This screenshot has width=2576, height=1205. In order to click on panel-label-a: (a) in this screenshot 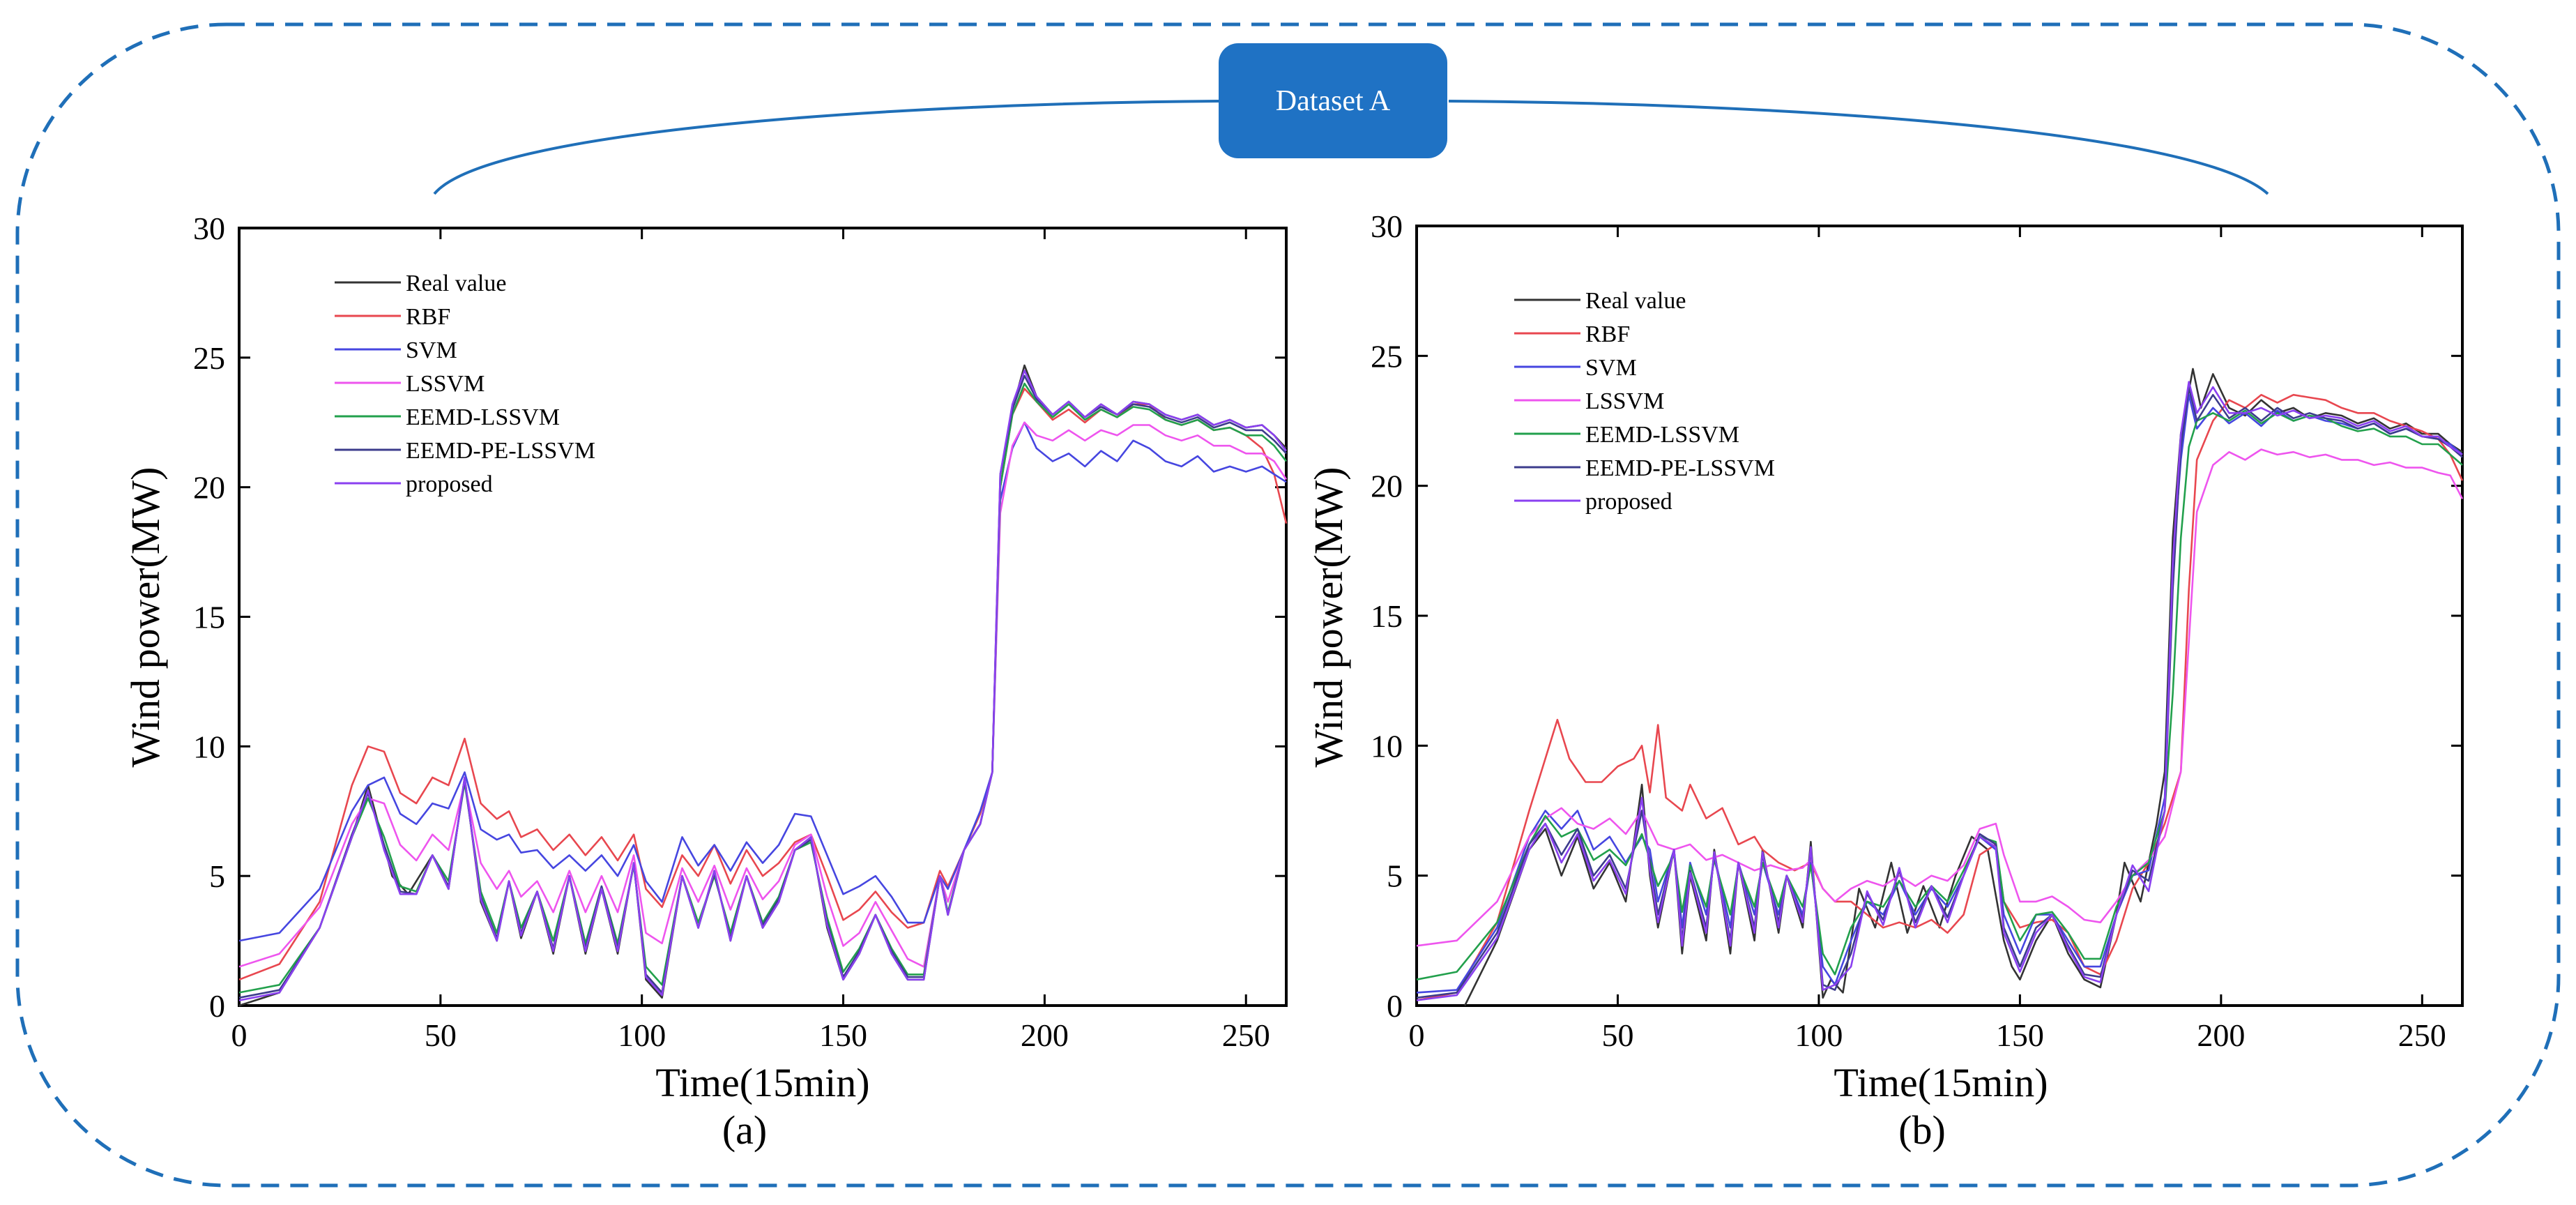, I will do `click(744, 1130)`.